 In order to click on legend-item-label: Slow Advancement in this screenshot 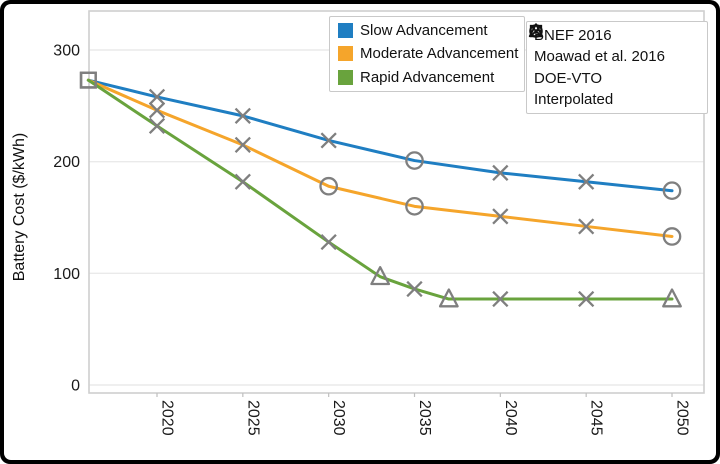, I will do `click(424, 31)`.